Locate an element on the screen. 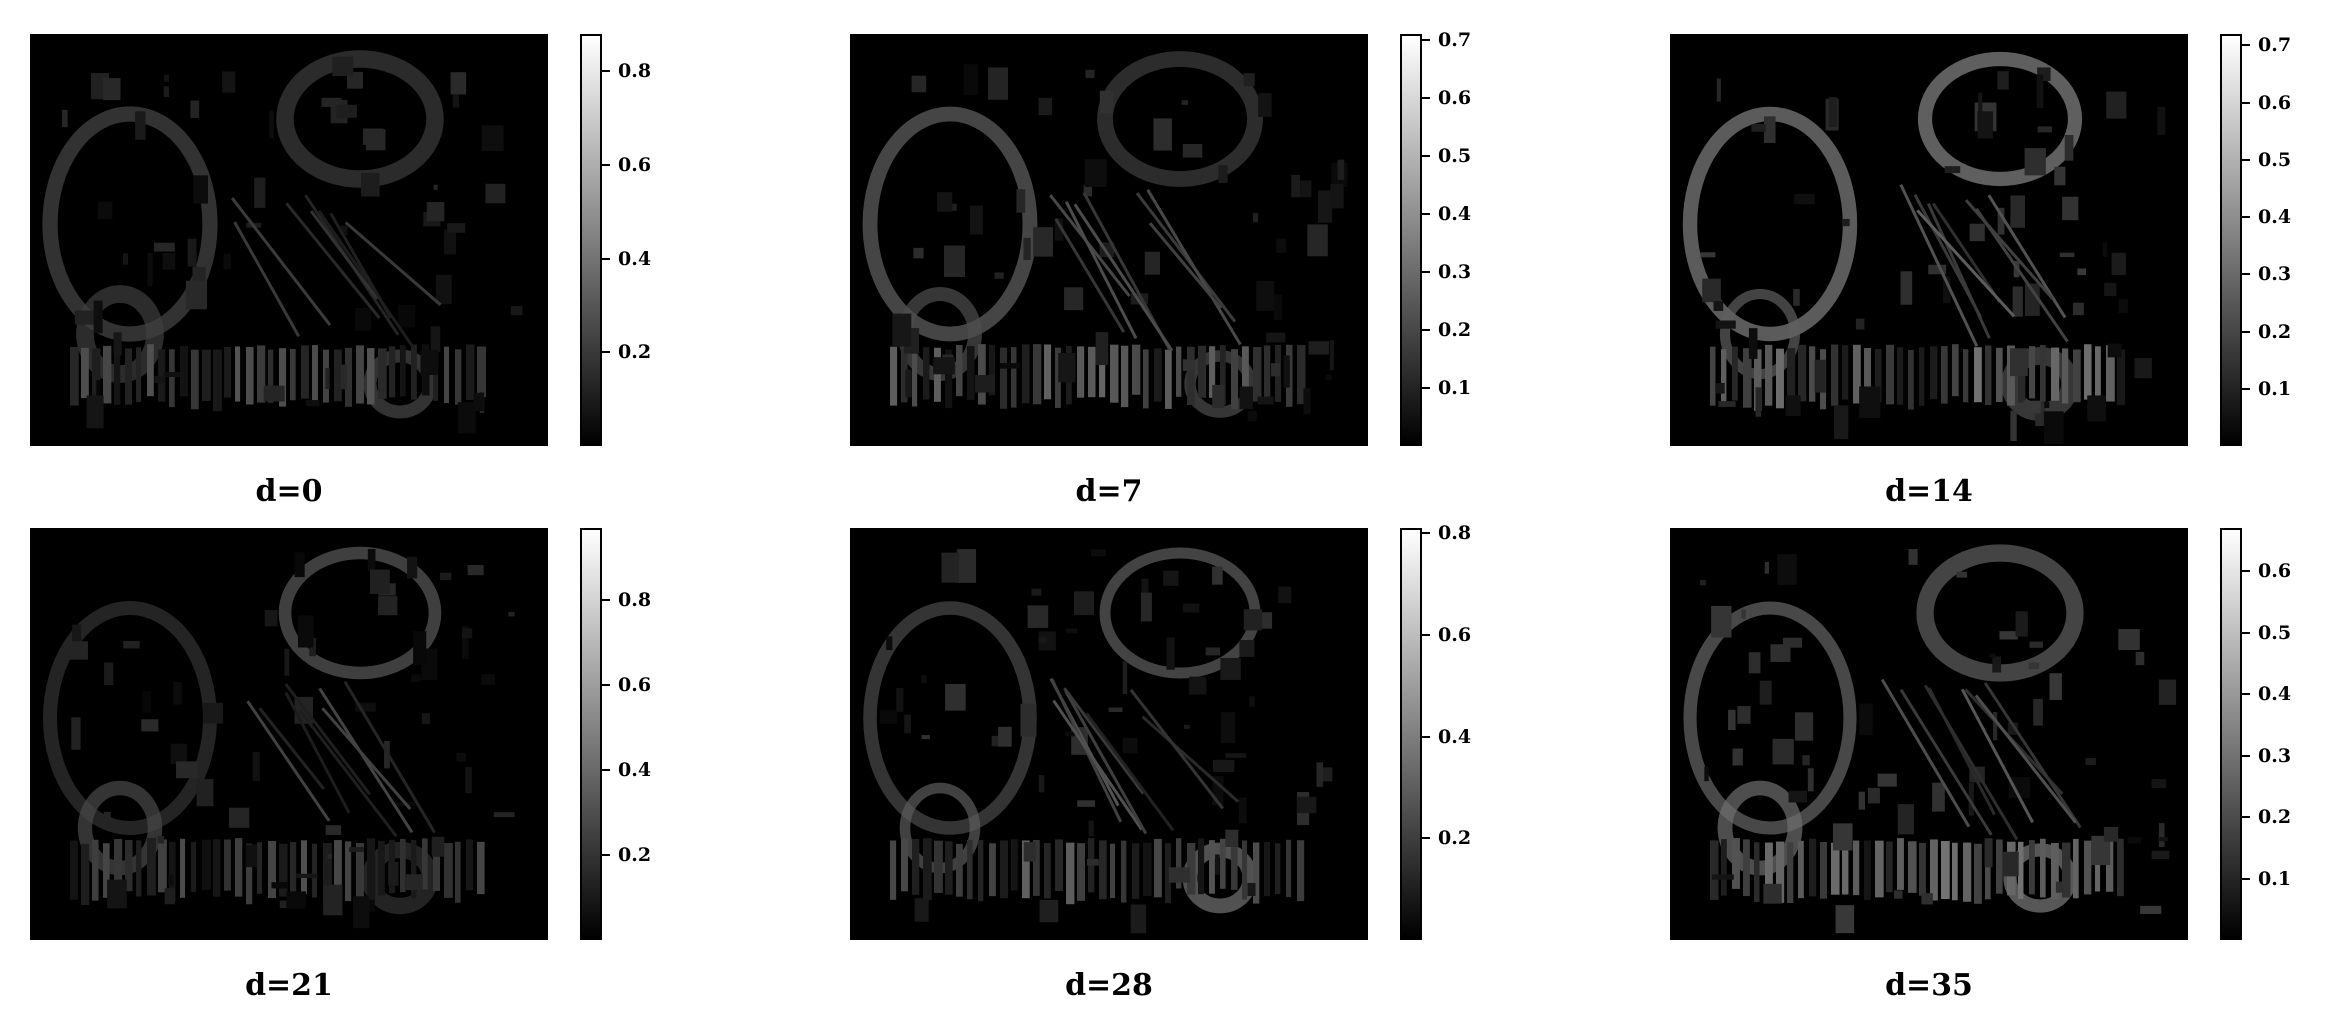 The image size is (2330, 1034). heatmap-panel: 0.1 0.2 0.3 0.4 0.5 0.6 d=35 is located at coordinates (2000, 768).